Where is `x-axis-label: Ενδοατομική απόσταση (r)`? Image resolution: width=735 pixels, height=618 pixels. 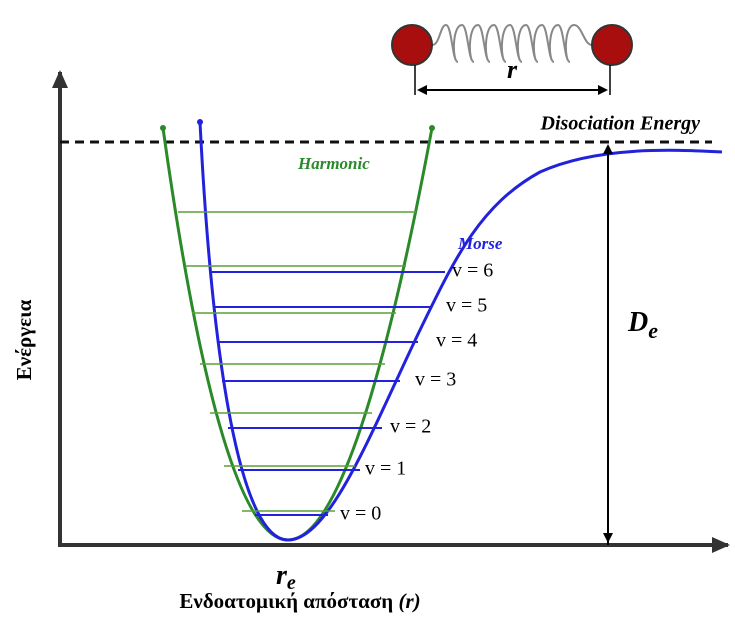 x-axis-label: Ενδοατομική απόσταση (r) is located at coordinates (299, 601).